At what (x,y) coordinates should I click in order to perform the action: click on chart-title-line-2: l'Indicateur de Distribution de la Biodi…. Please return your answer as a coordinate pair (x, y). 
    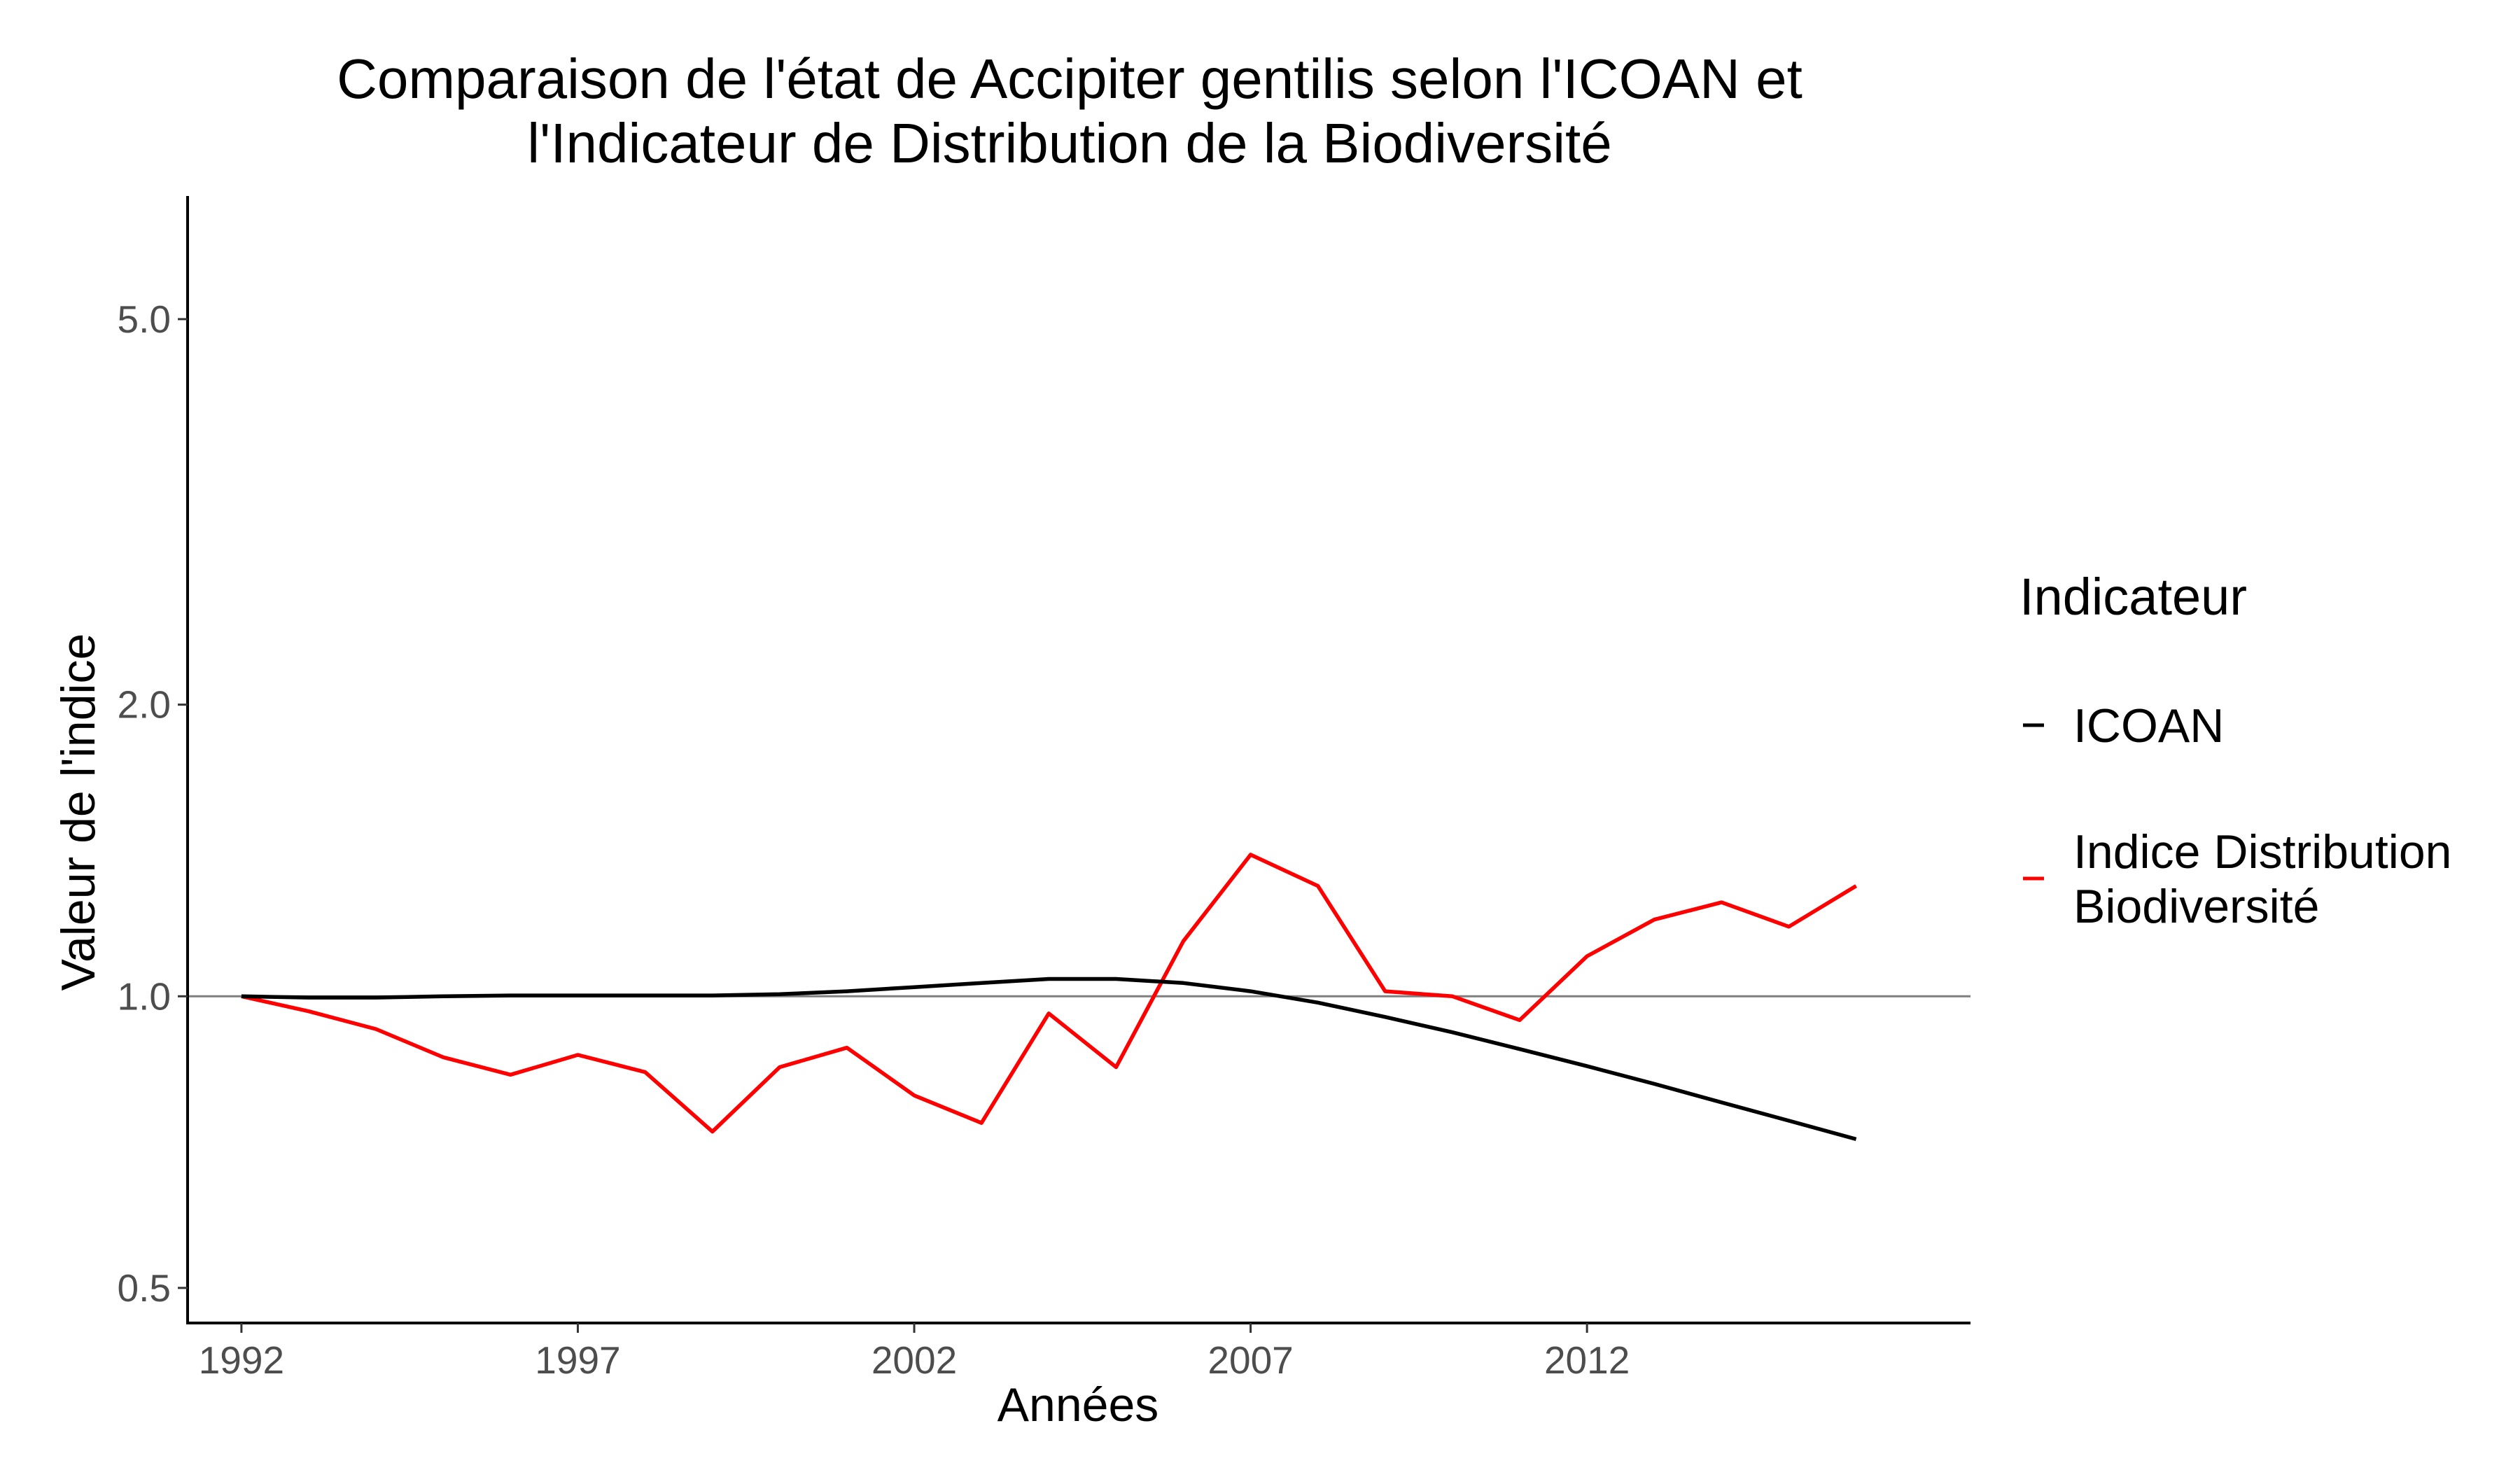
    Looking at the image, I should click on (1069, 143).